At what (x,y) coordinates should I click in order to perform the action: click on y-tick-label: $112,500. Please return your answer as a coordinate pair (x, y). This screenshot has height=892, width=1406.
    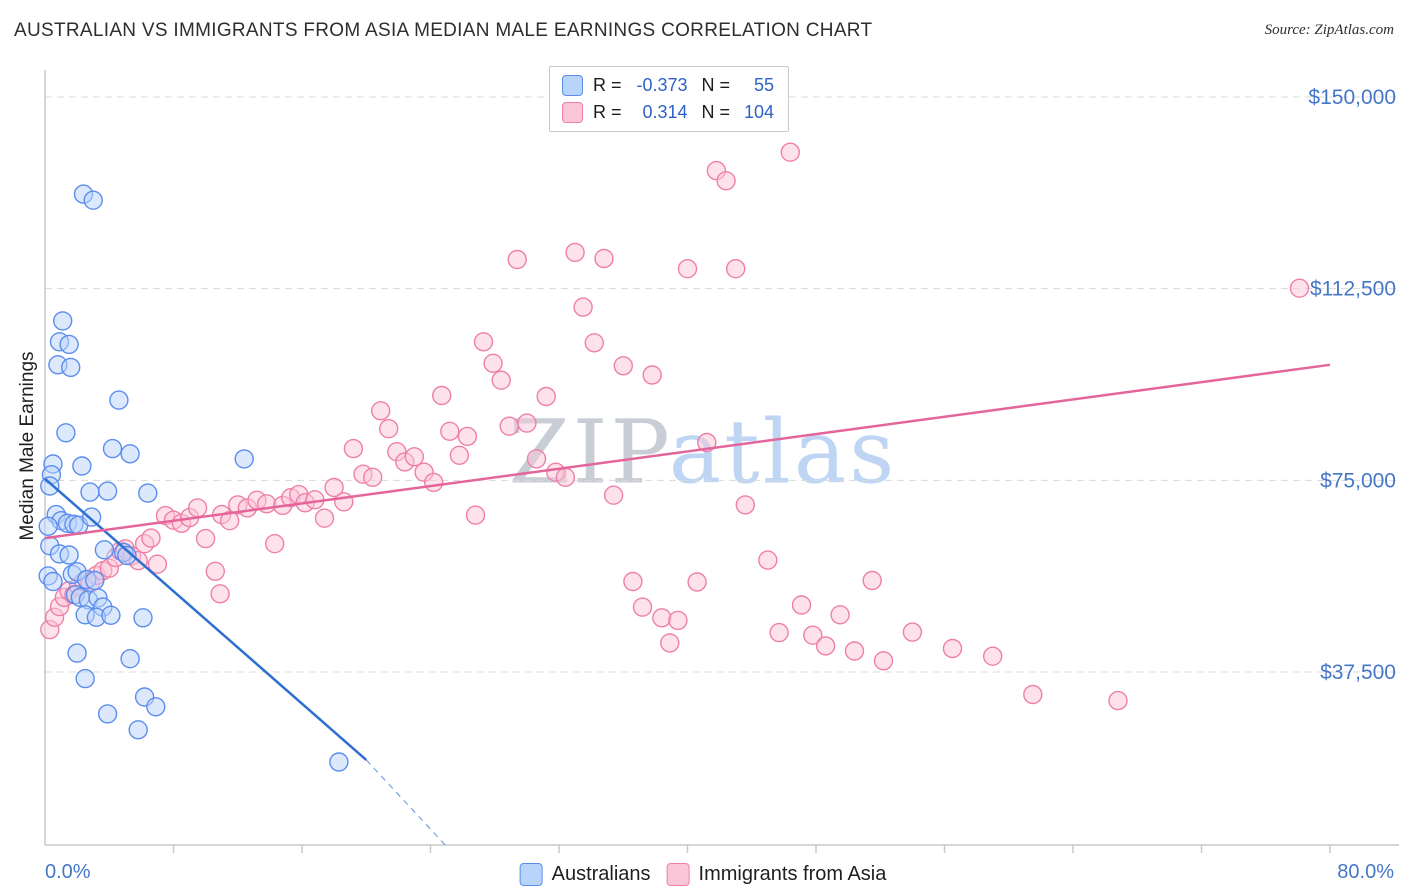
    Looking at the image, I should click on (1353, 289).